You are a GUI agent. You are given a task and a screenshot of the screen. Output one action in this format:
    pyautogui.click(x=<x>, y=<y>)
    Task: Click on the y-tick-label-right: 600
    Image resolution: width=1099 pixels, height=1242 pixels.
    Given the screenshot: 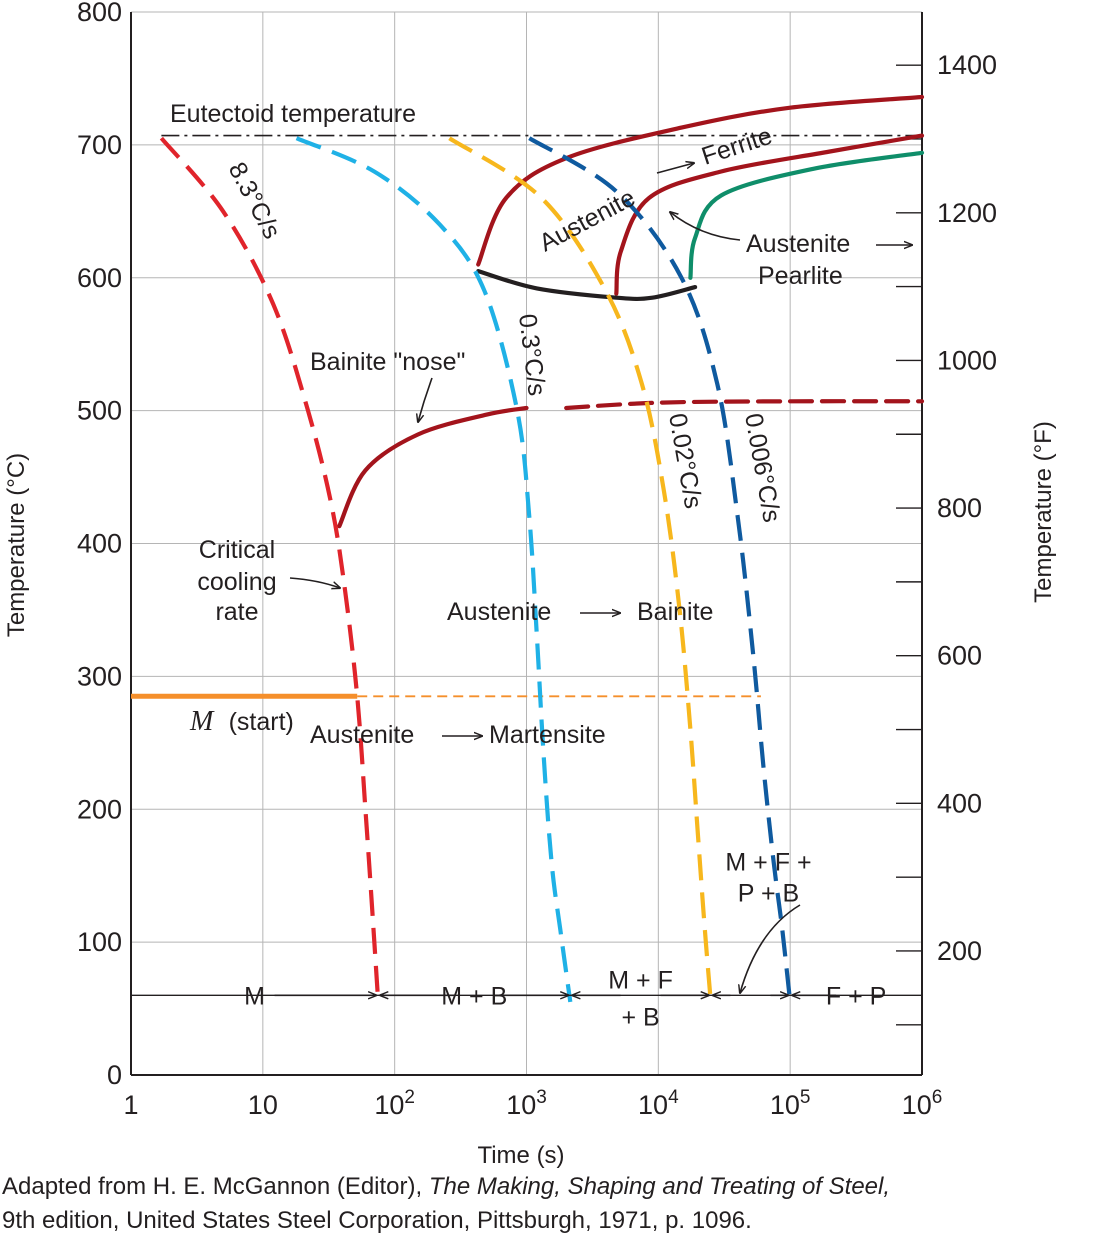 What is the action you would take?
    pyautogui.click(x=959, y=656)
    